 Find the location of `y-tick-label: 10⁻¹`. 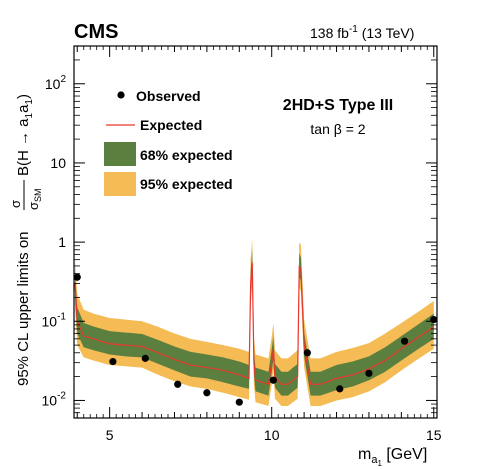

y-tick-label: 10⁻¹ is located at coordinates (54, 320).